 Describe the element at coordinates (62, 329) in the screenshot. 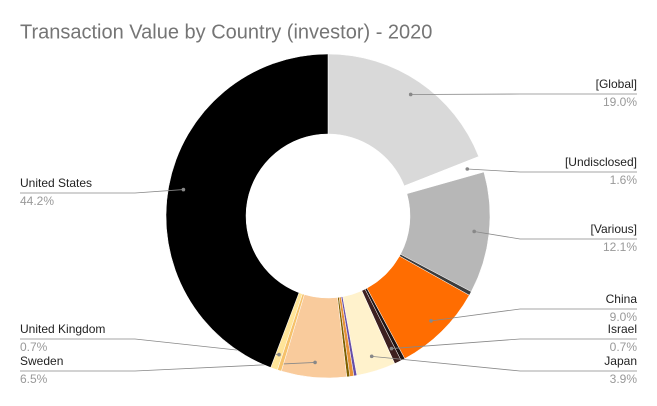

I see `slice-label: United Kingdom` at that location.